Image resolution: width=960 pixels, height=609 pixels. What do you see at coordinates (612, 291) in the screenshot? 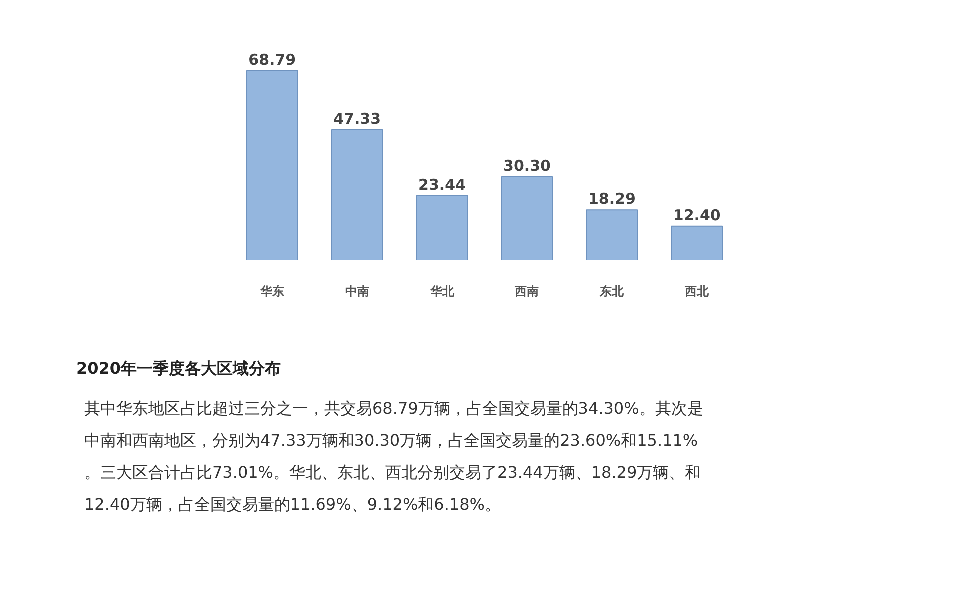
I see `x-tick-label: 东北` at bounding box center [612, 291].